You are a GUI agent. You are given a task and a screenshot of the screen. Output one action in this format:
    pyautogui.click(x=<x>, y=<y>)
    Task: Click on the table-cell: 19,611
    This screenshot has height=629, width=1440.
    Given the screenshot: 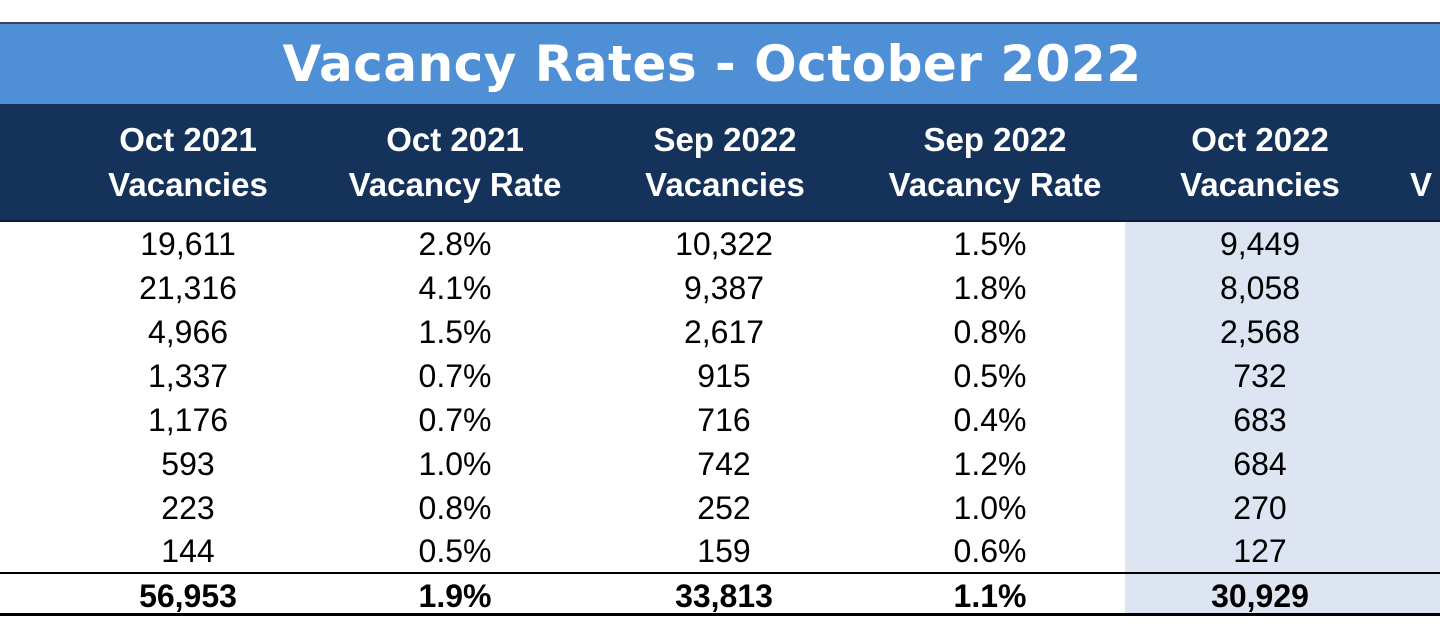 What is the action you would take?
    pyautogui.click(x=188, y=244)
    